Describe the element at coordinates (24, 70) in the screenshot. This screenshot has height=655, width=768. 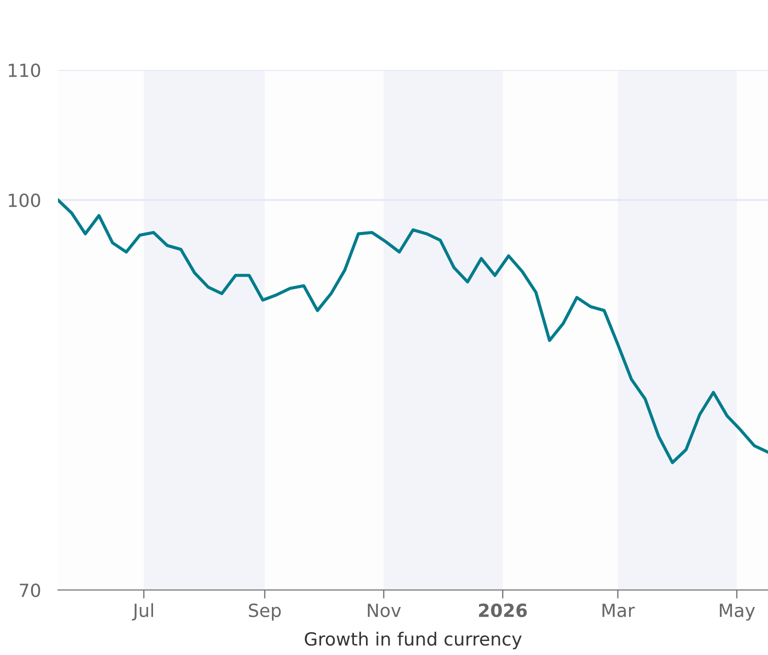
I see `y-tick-label: 110` at that location.